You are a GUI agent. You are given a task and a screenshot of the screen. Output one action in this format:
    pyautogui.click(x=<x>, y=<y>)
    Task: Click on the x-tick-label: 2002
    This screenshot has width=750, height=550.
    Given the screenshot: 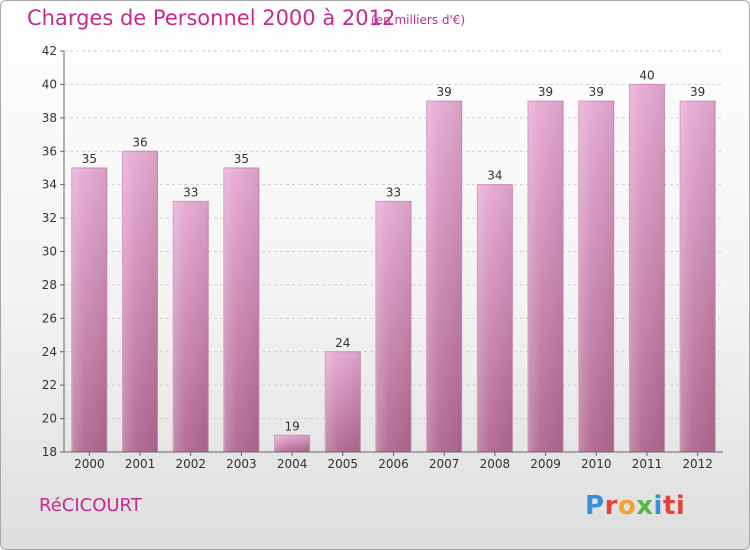 What is the action you would take?
    pyautogui.click(x=190, y=464)
    